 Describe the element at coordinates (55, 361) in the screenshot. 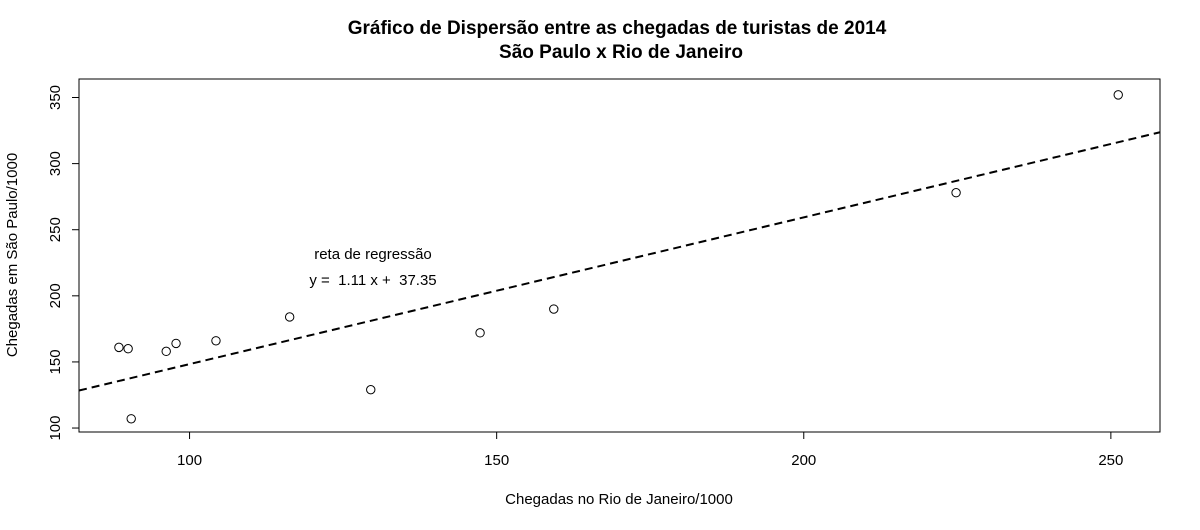

I see `y-tick-label: 150` at that location.